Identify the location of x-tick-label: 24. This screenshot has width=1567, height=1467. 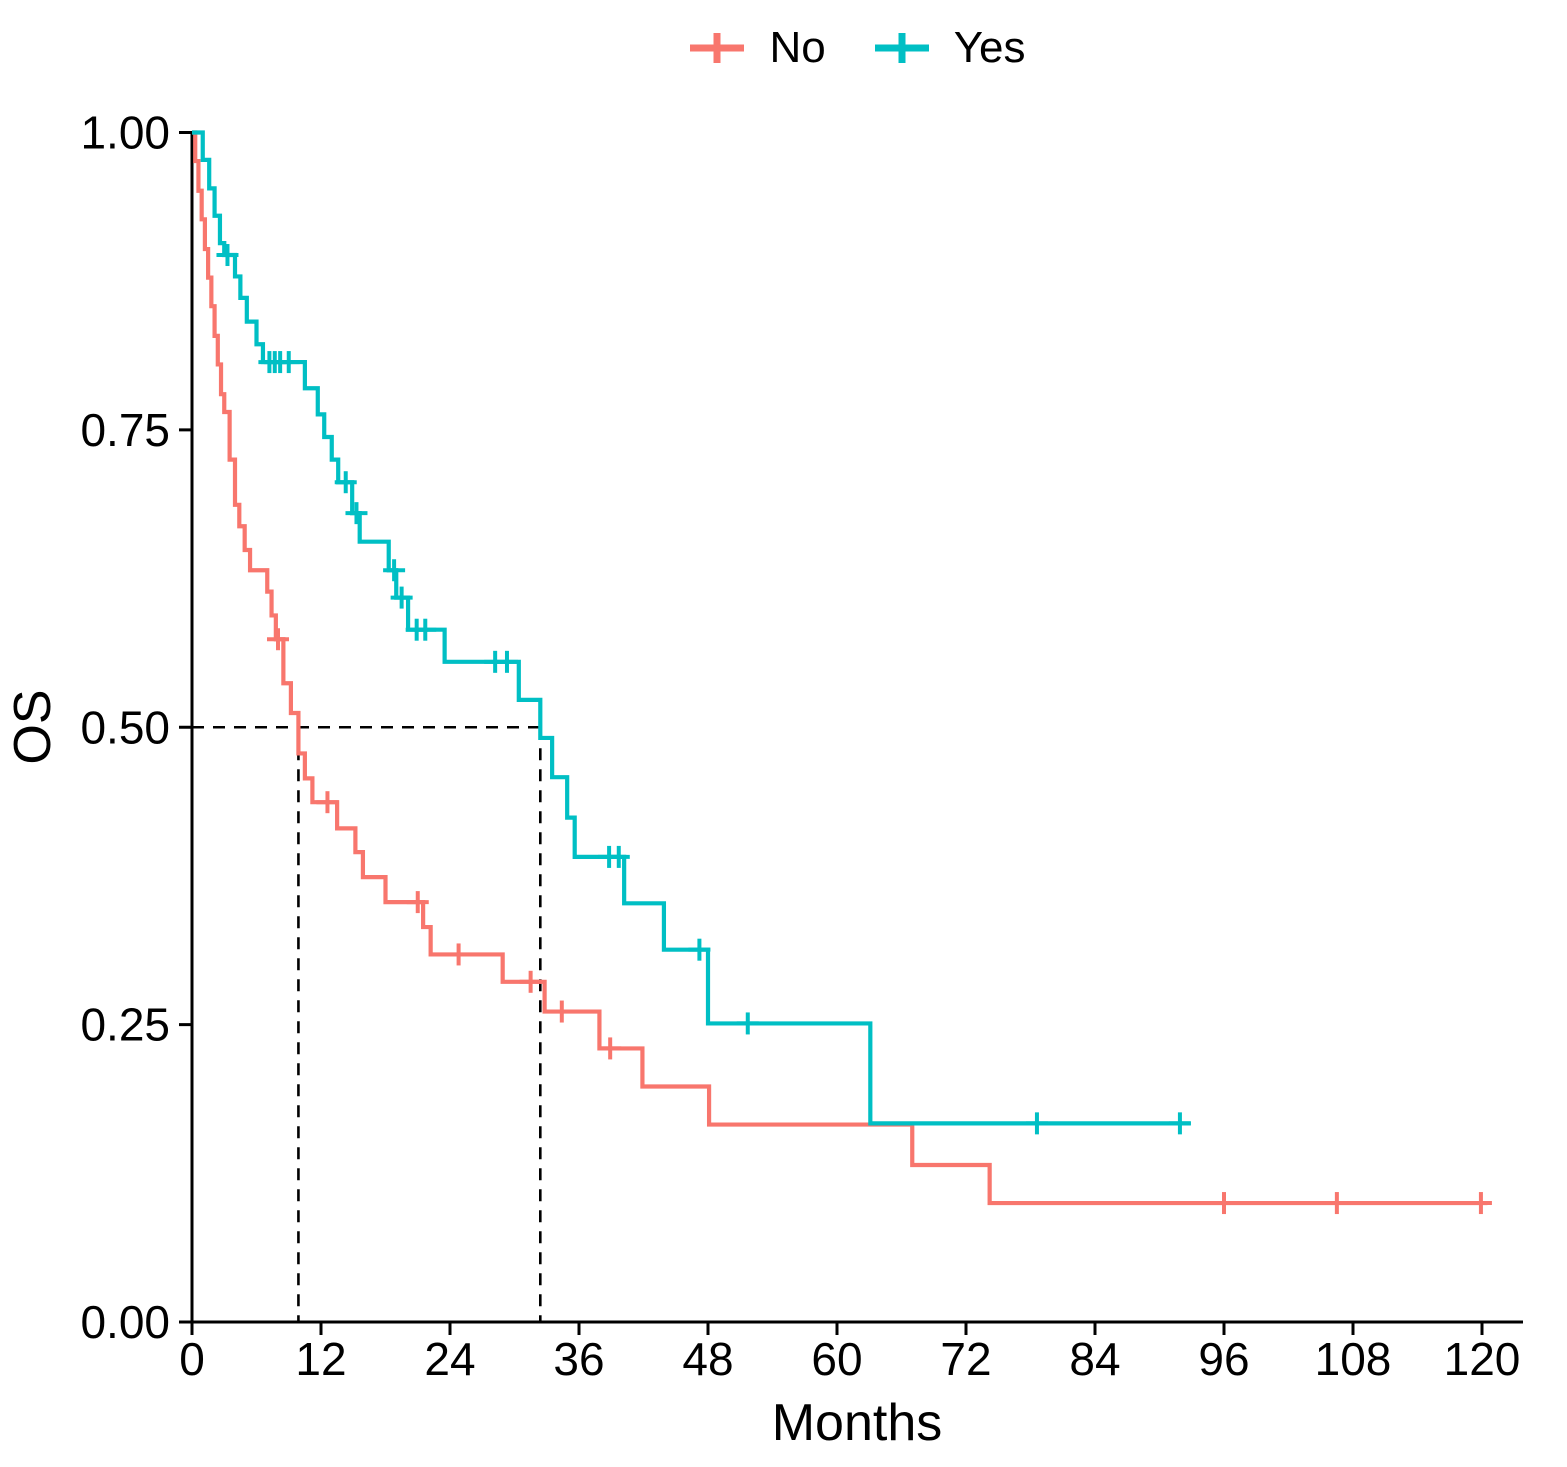
(449, 1359).